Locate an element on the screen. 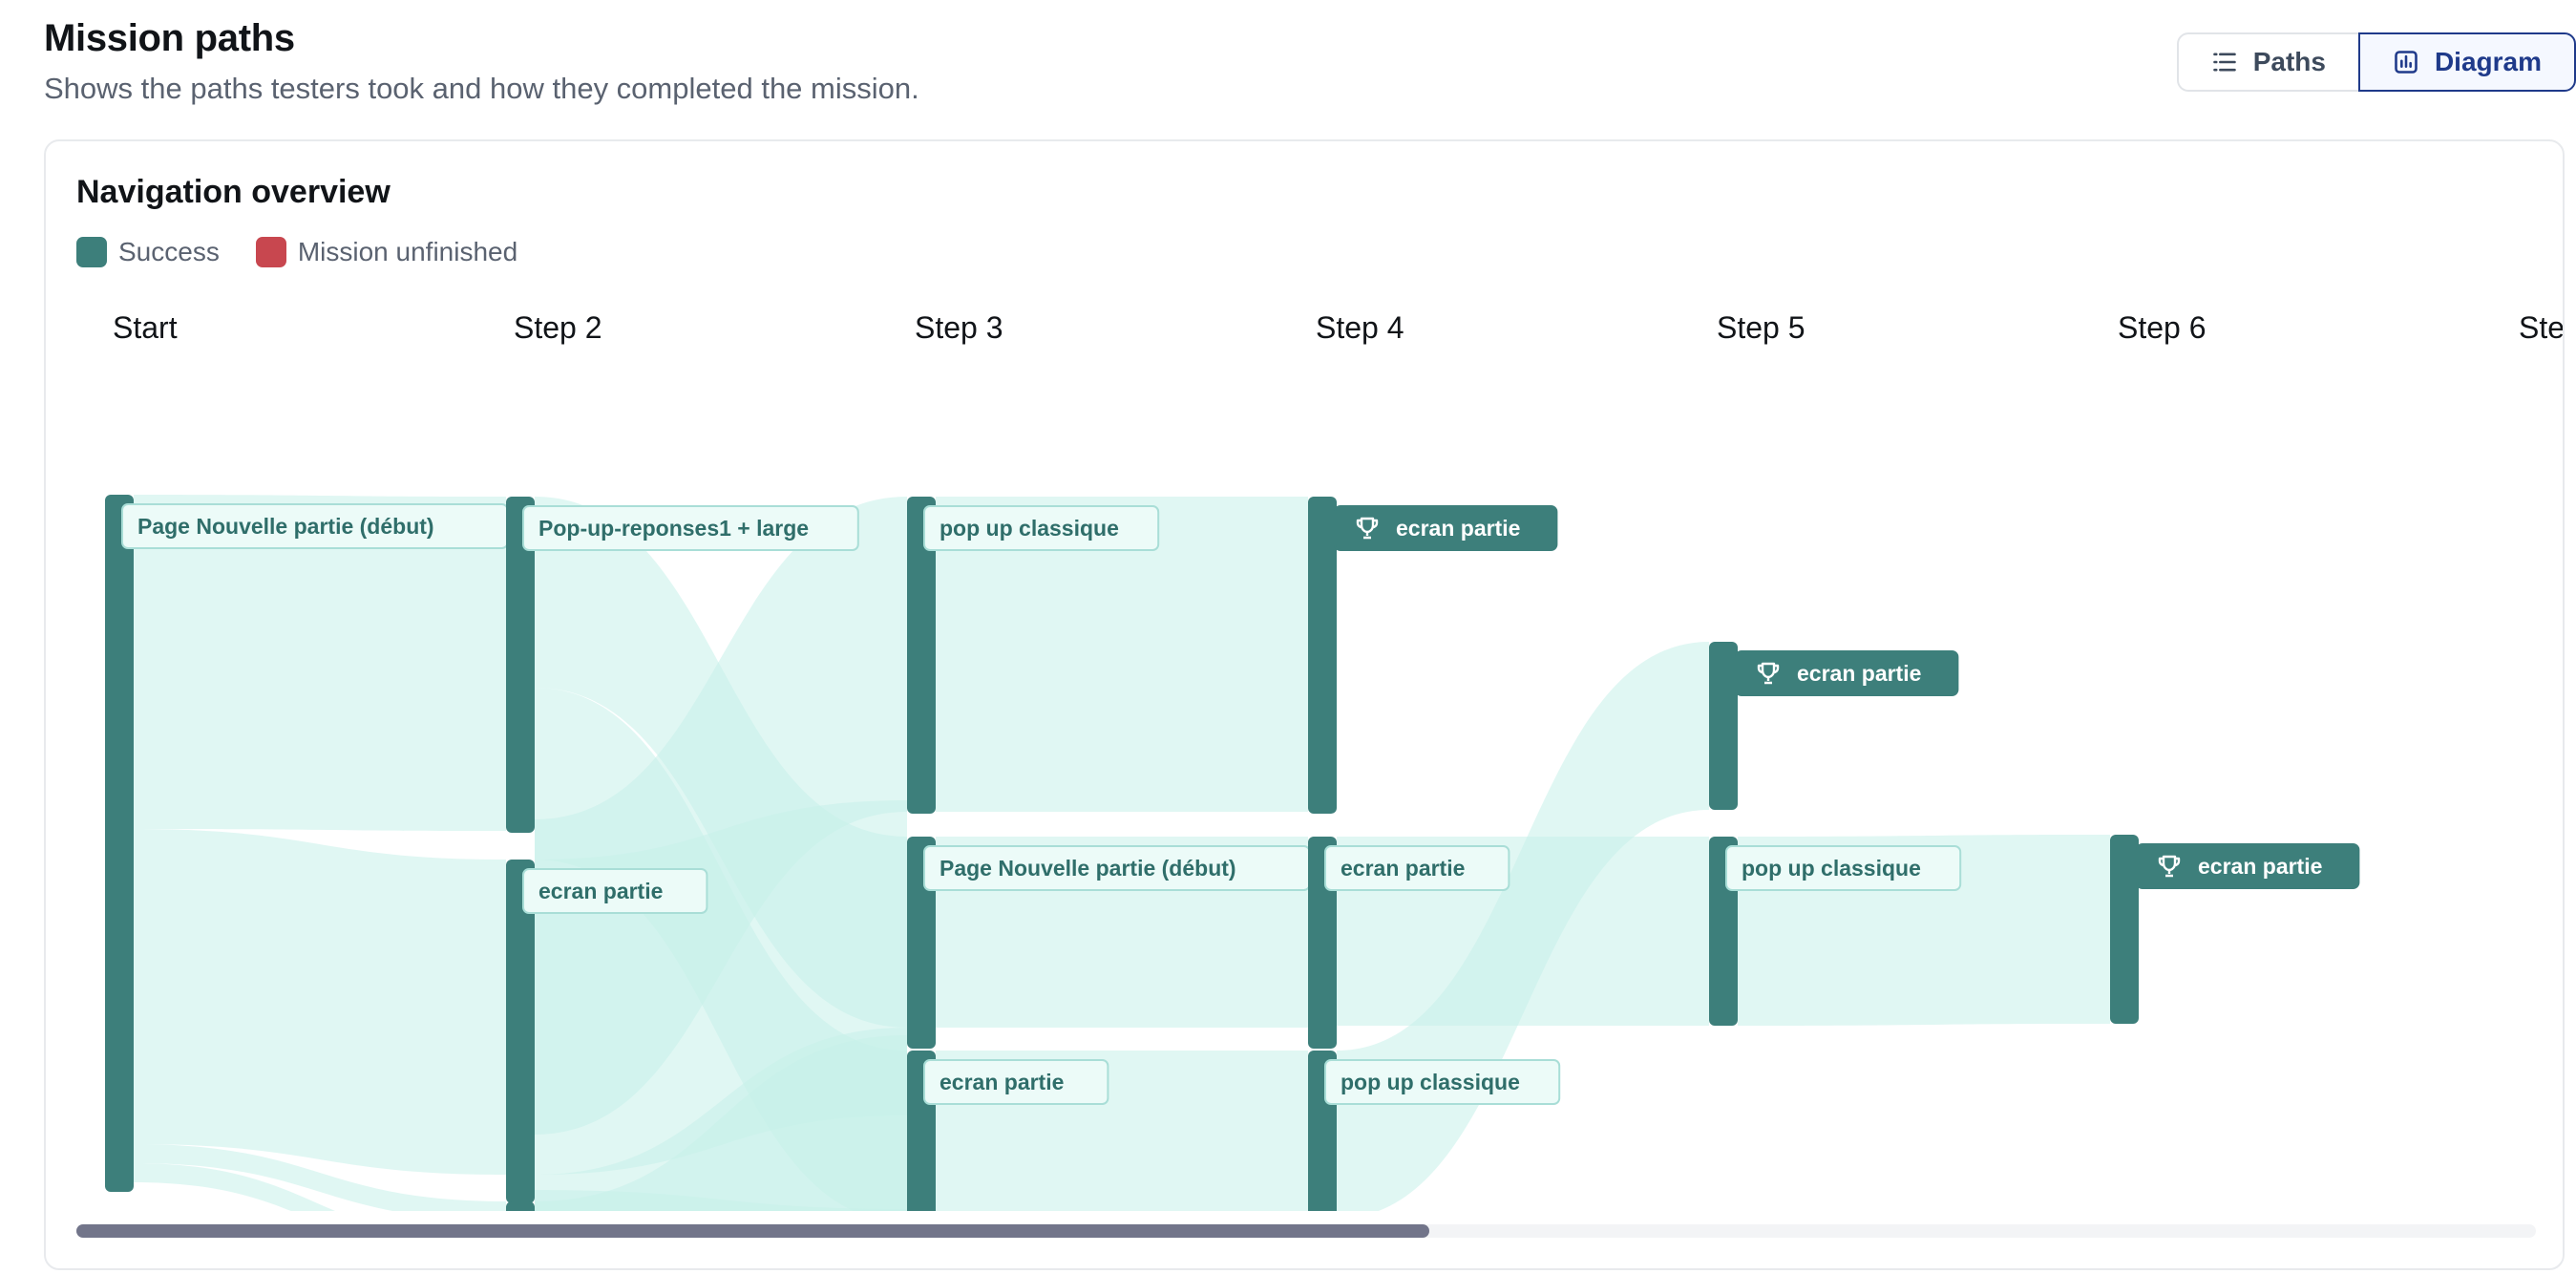  list-icon is located at coordinates (2224, 63).